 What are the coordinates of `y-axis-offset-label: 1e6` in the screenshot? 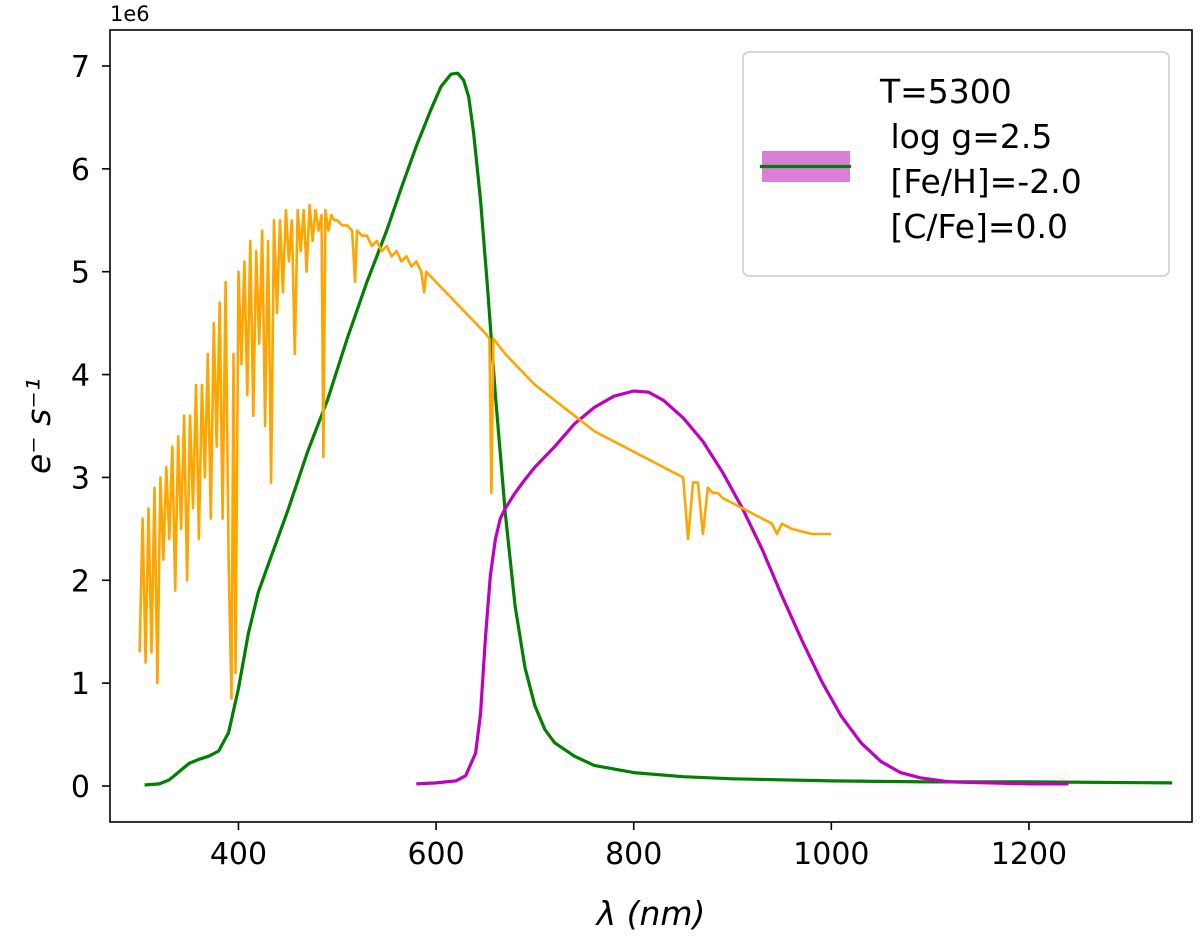 It's located at (130, 14).